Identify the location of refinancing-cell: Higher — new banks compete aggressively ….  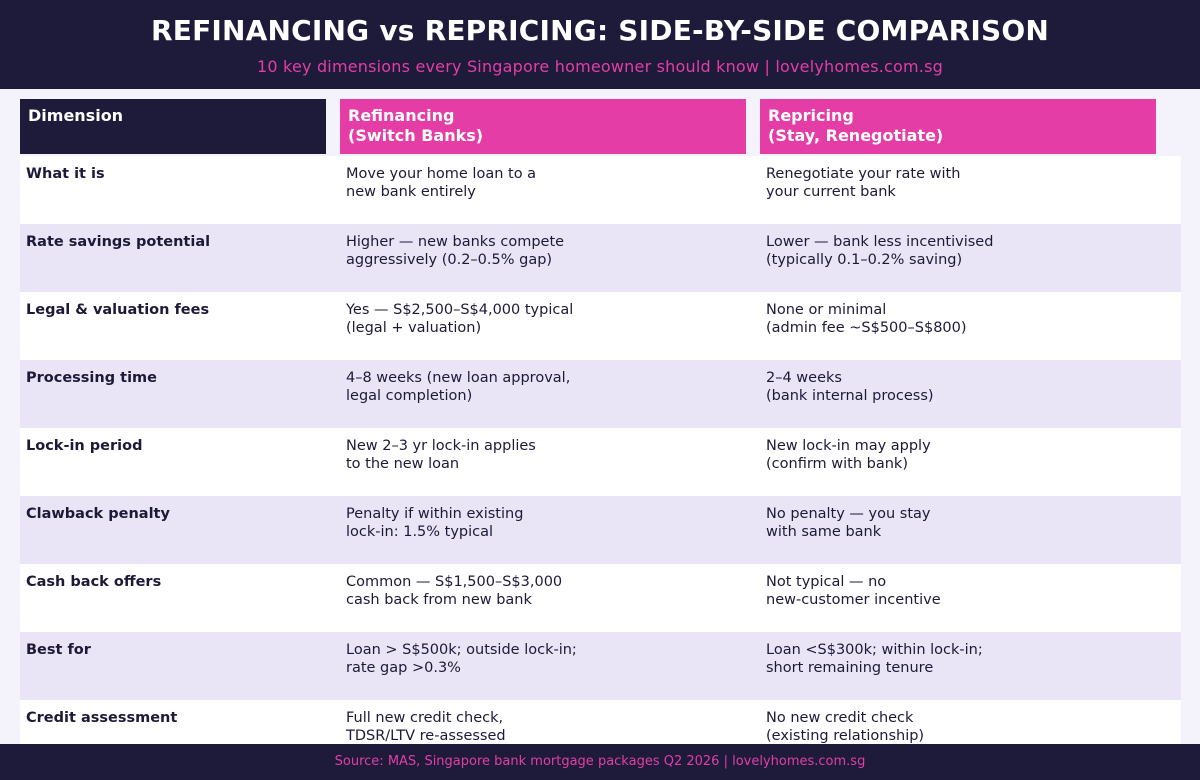
(455, 251).